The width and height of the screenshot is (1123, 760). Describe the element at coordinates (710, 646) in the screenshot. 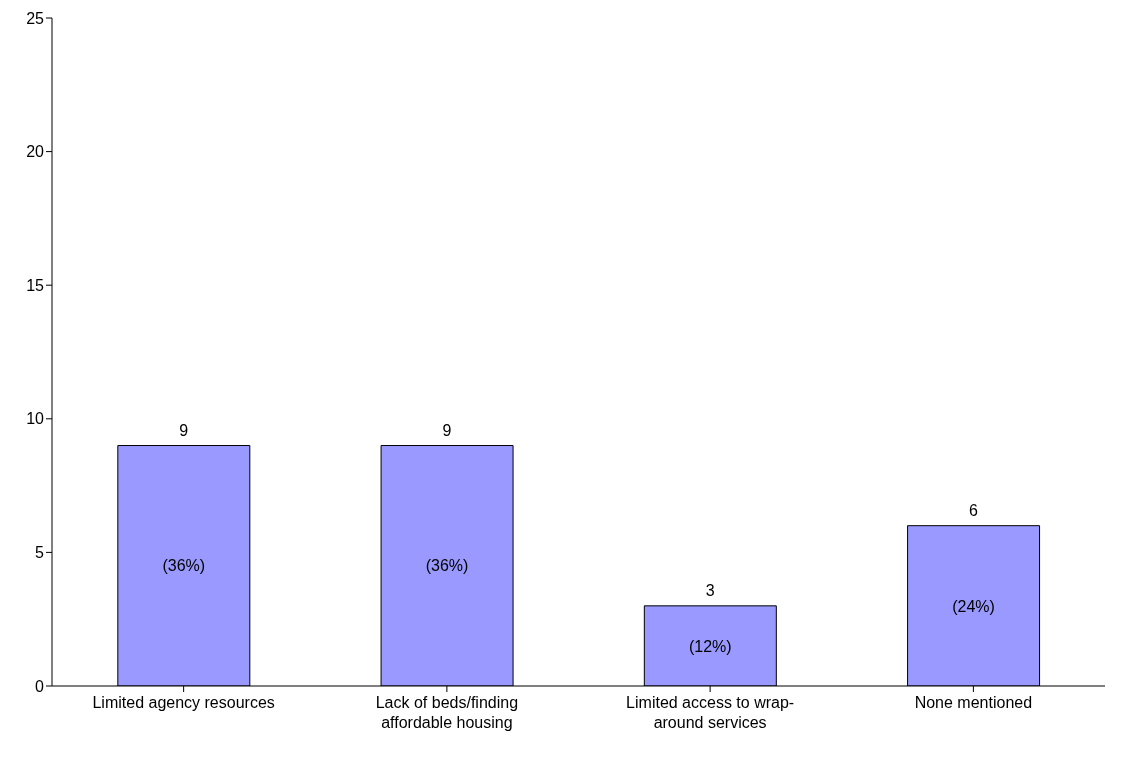

I see `annotation: (12%)` at that location.